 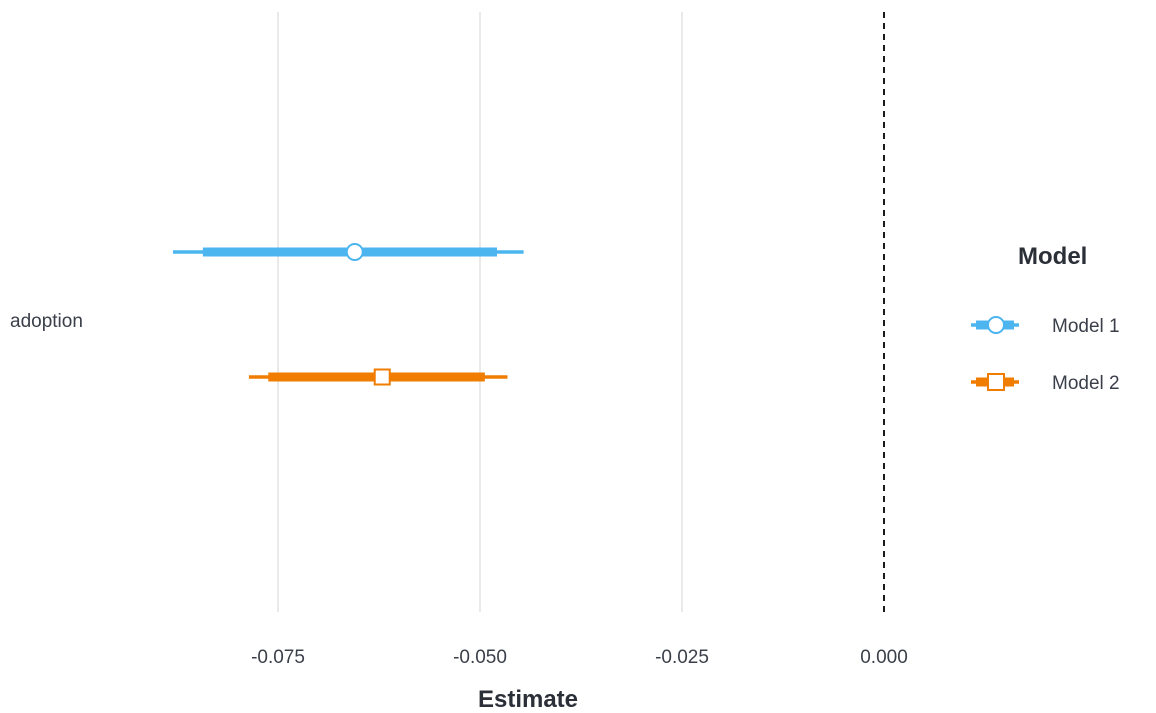 What do you see at coordinates (884, 657) in the screenshot?
I see `x-tick-label: 0.000` at bounding box center [884, 657].